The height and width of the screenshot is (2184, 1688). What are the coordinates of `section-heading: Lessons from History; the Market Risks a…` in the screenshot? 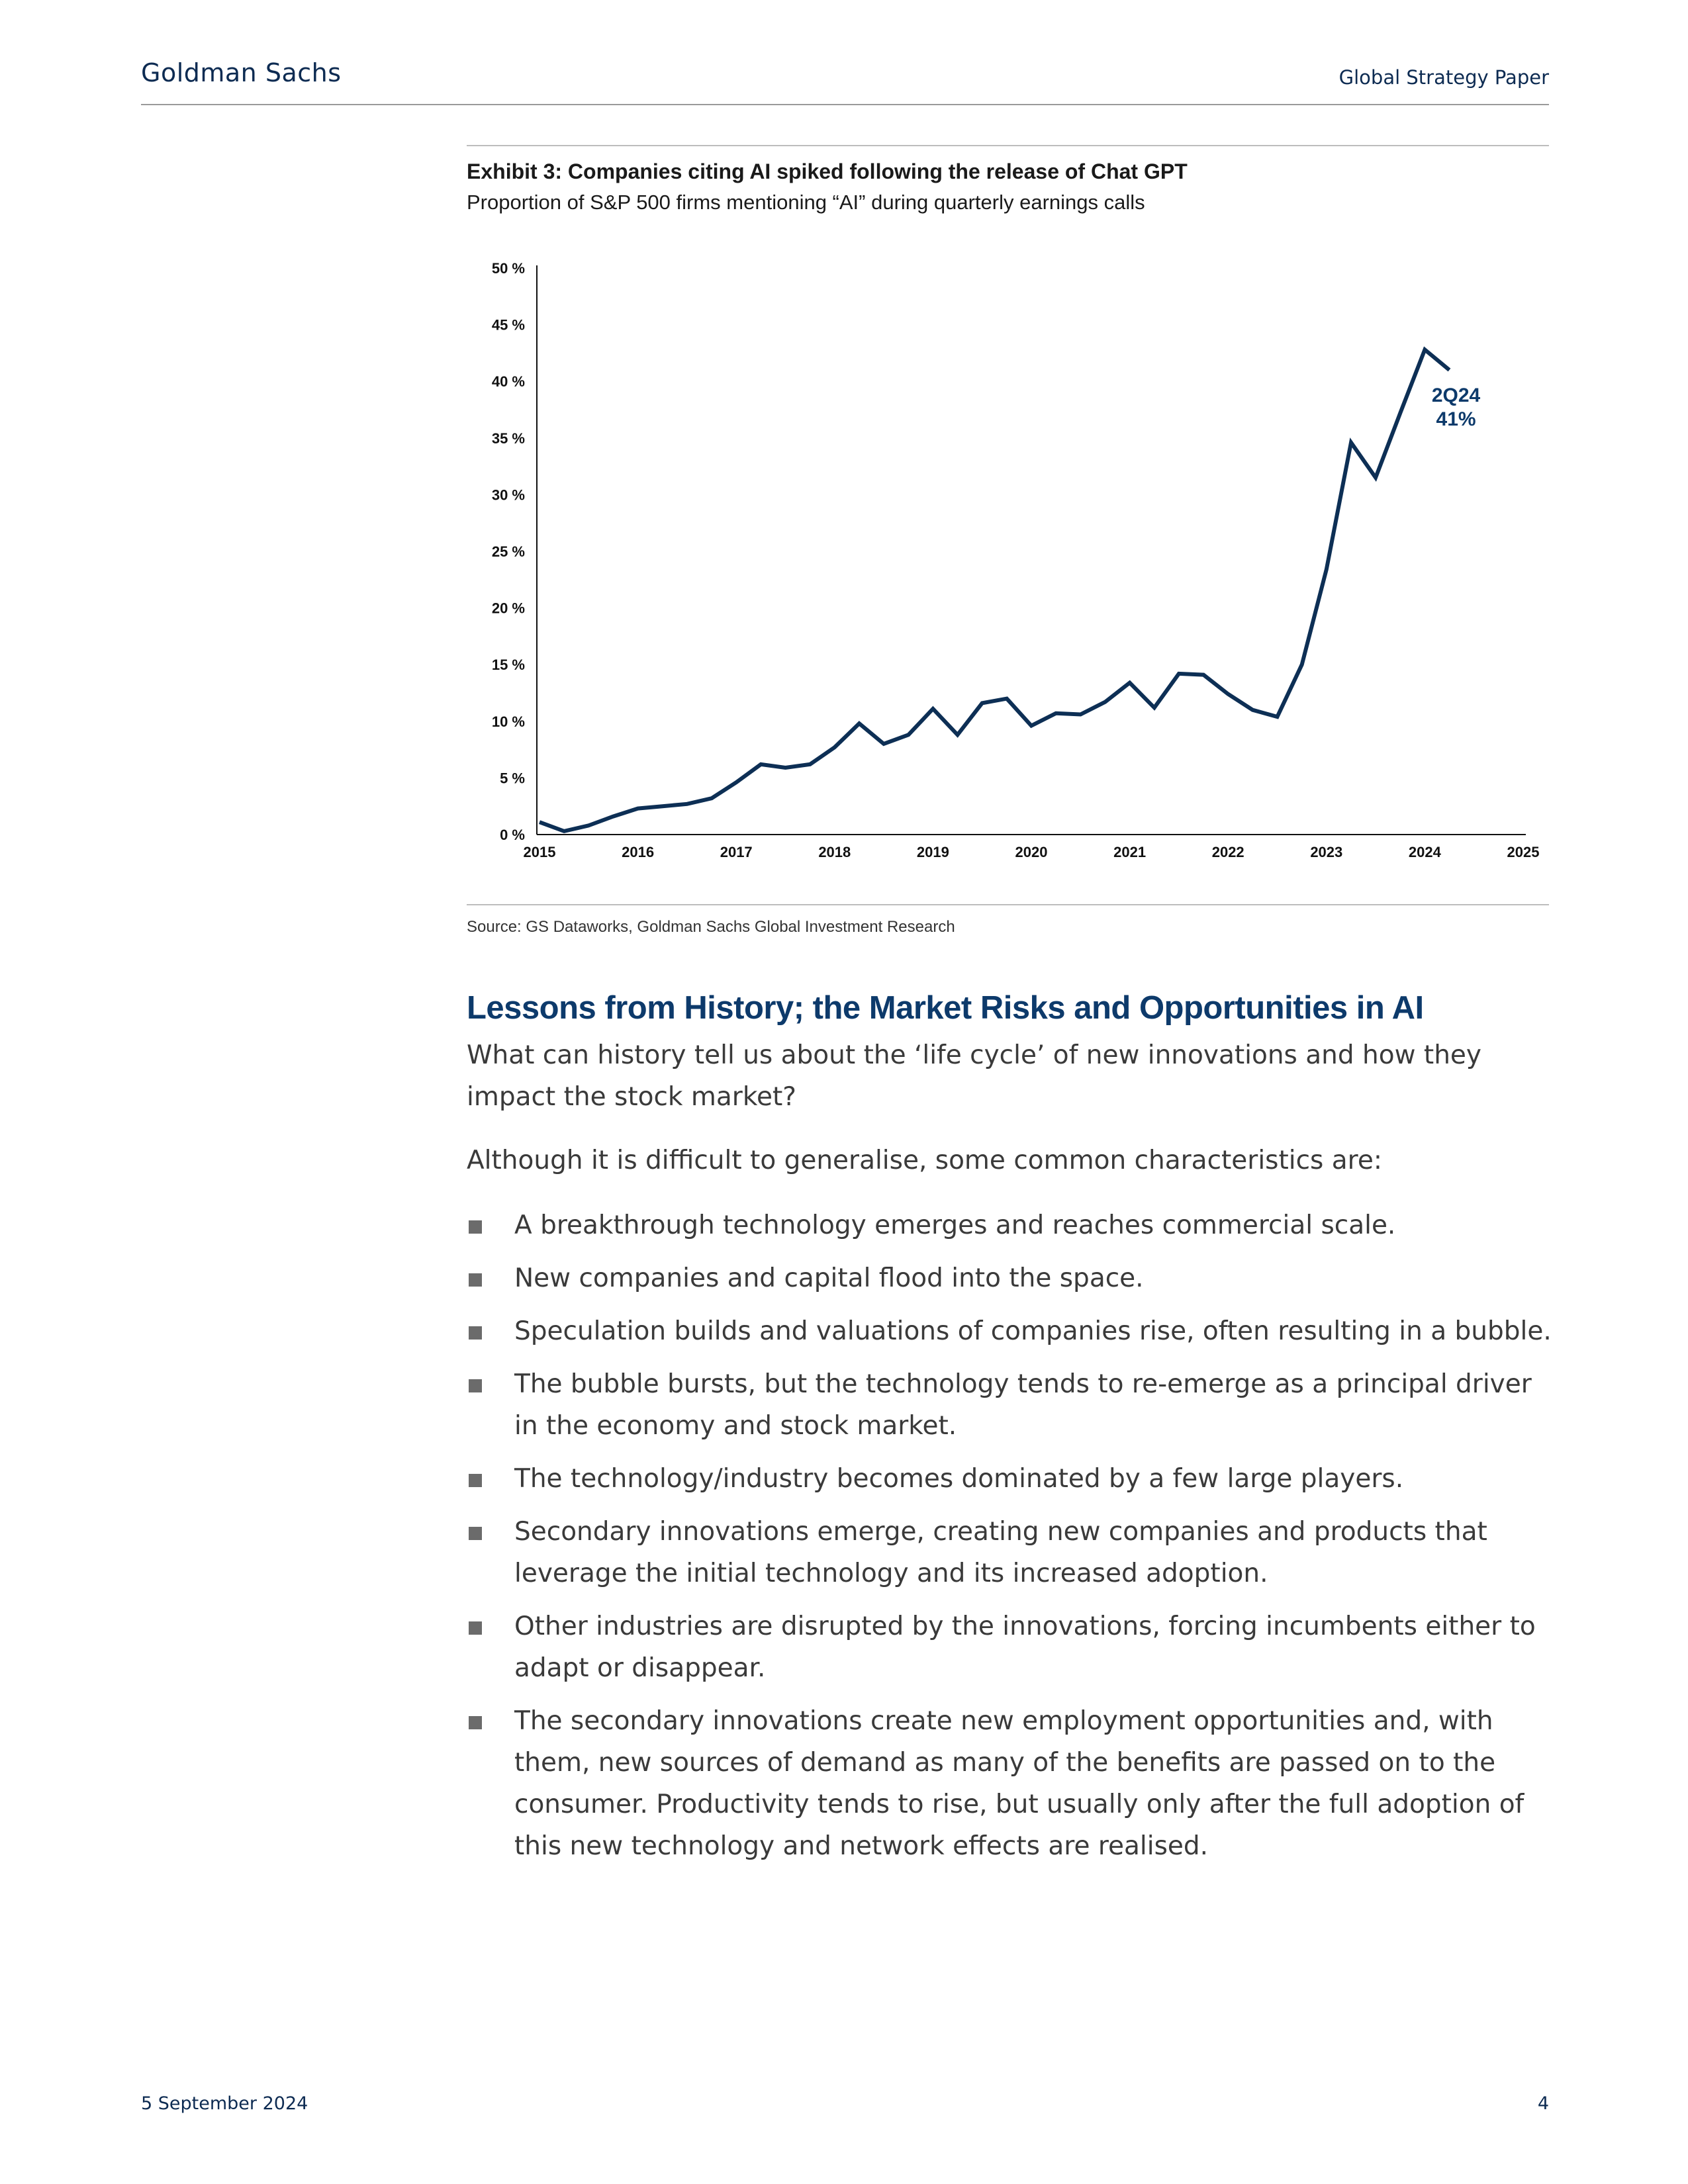 It's located at (945, 1008).